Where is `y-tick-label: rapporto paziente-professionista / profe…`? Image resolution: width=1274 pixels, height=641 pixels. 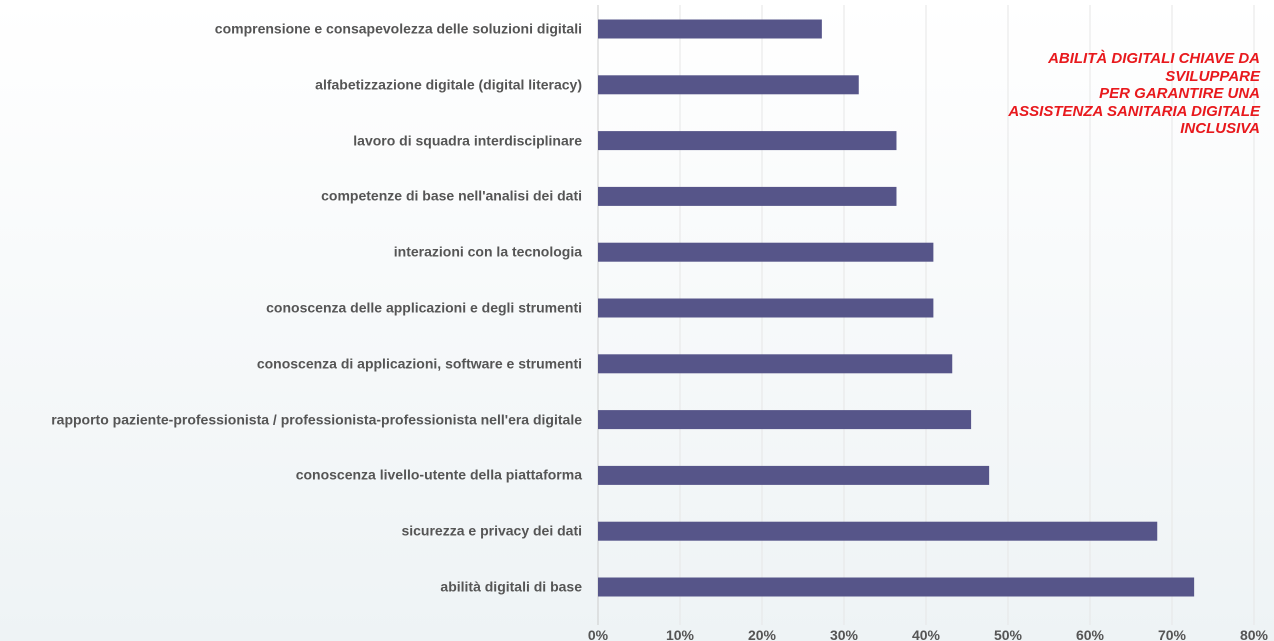 y-tick-label: rapporto paziente-professionista / profe… is located at coordinates (316, 419).